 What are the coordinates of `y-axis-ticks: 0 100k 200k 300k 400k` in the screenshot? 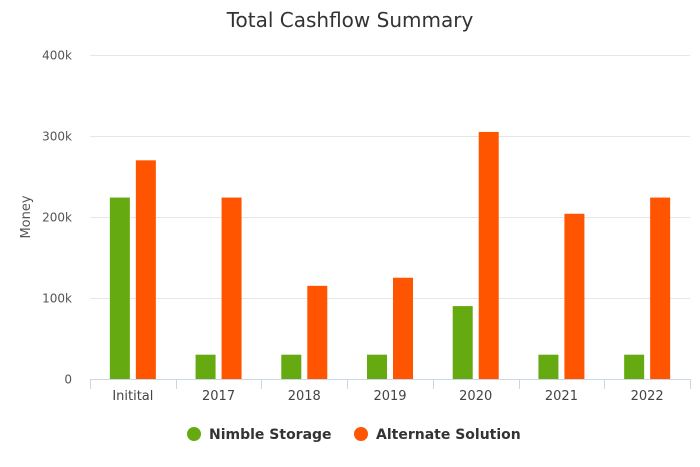 It's located at (57, 218).